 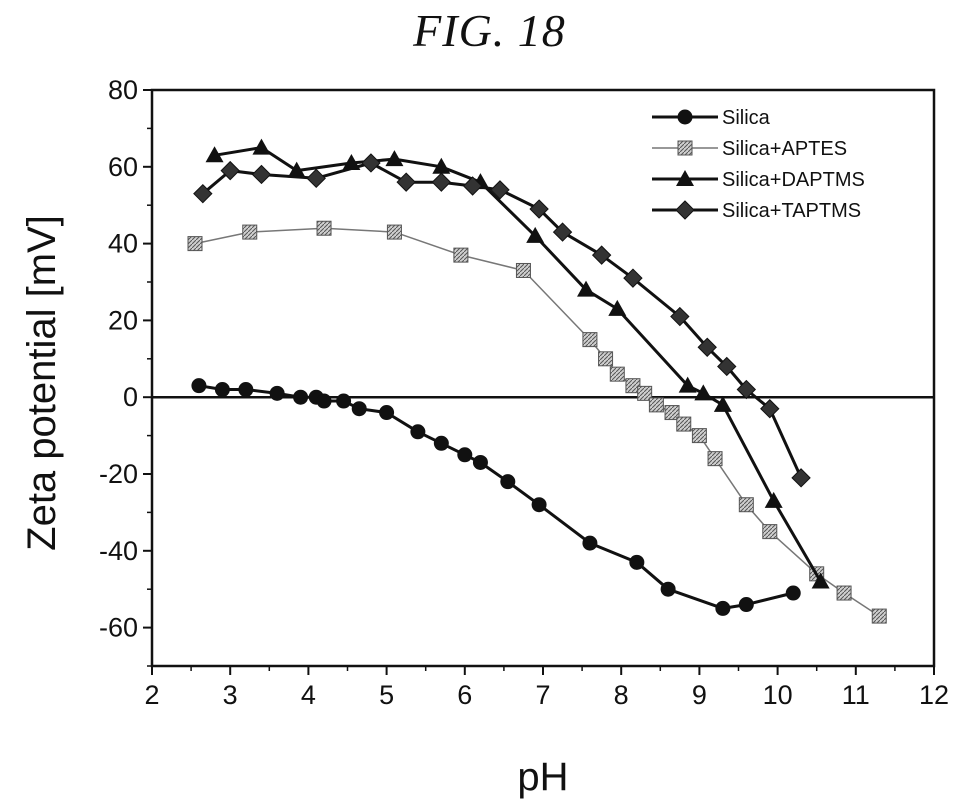 What do you see at coordinates (123, 320) in the screenshot?
I see `y-tick-label: 20` at bounding box center [123, 320].